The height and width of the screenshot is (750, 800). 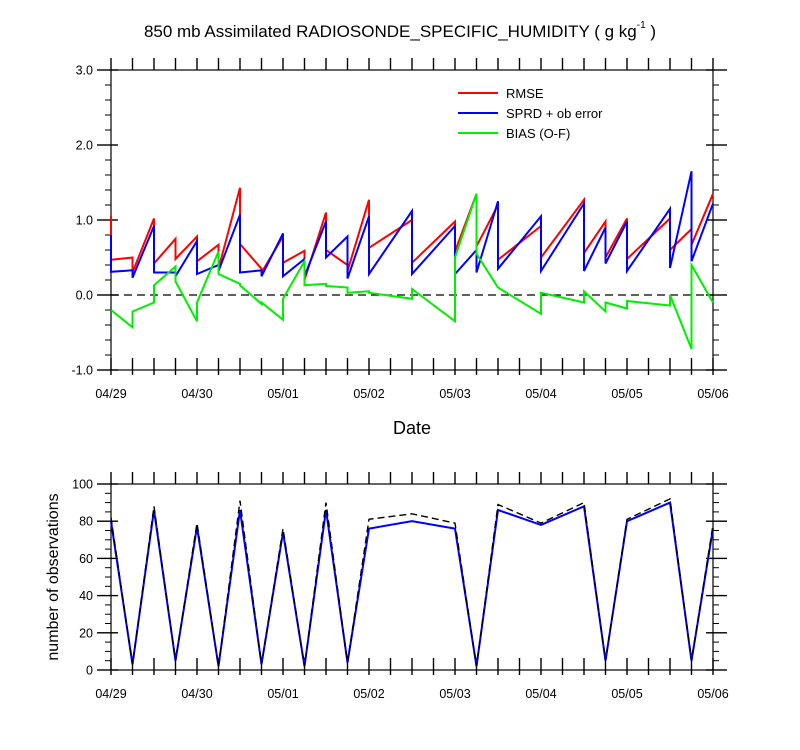 I want to click on top-x-tick-label: 04/30, so click(x=196, y=394).